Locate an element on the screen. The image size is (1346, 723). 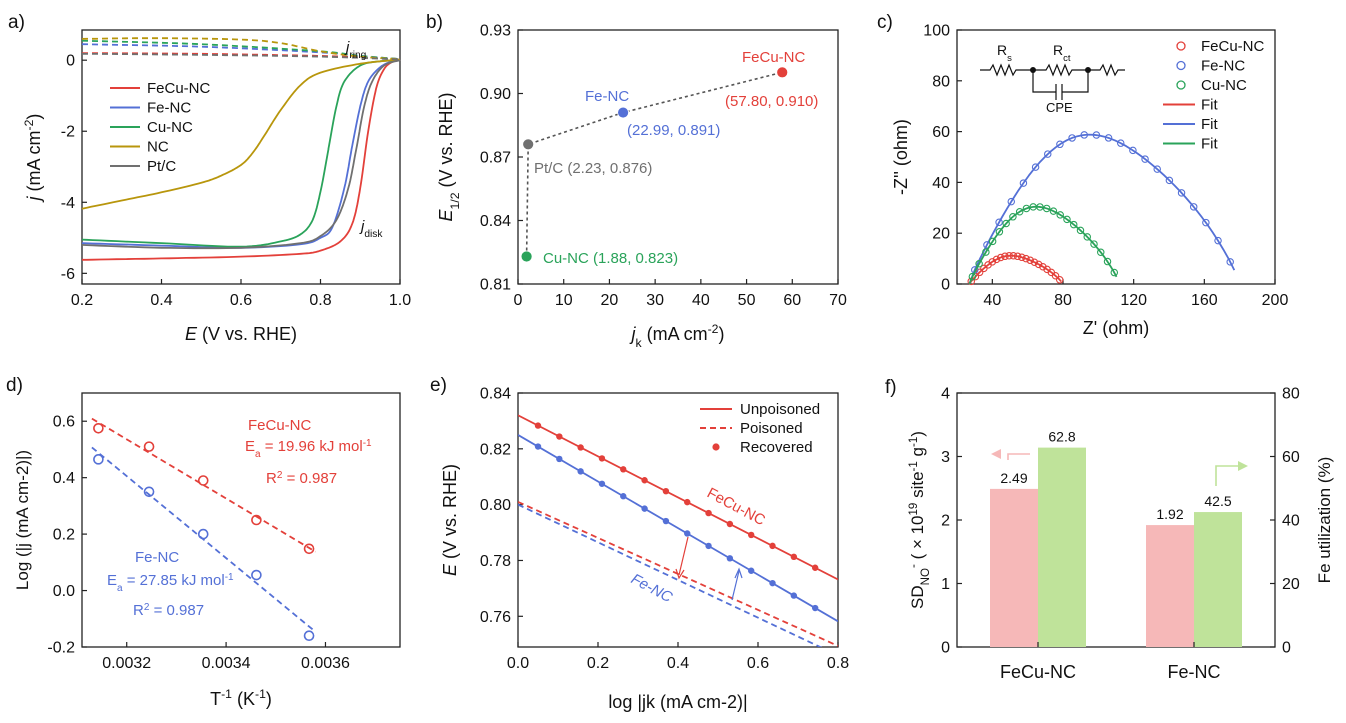
x-tick-label: 0.4 is located at coordinates (161, 300).